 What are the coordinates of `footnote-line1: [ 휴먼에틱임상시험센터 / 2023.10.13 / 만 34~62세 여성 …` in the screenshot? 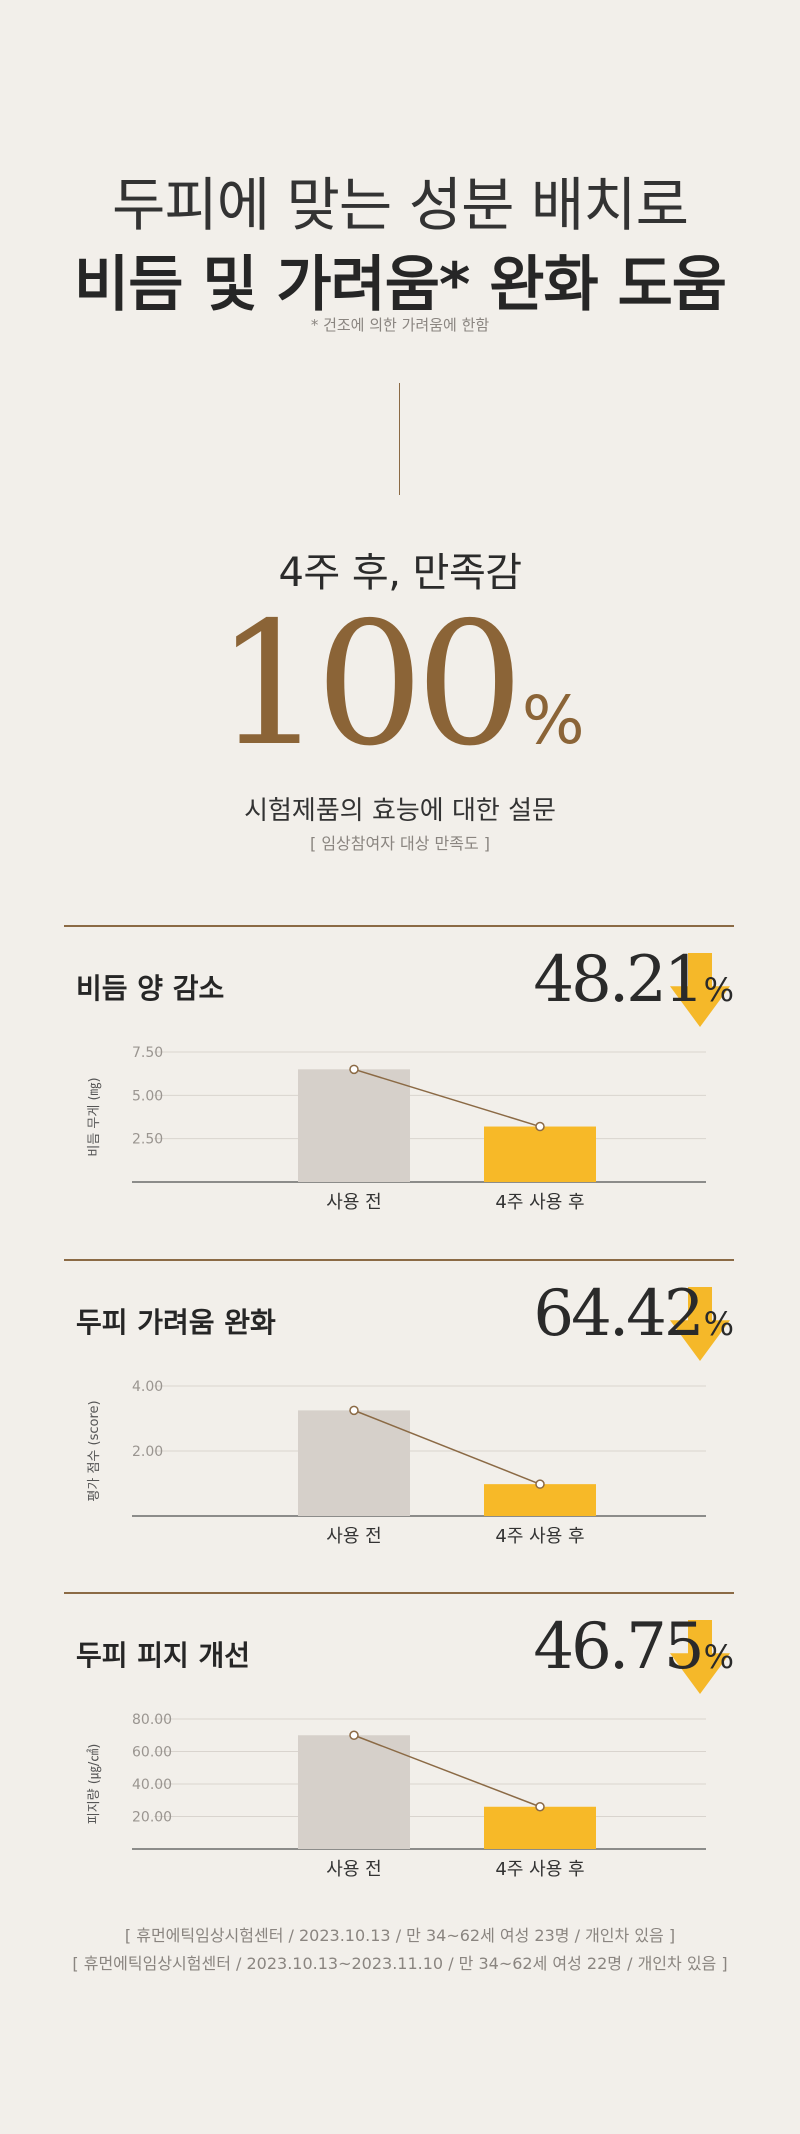 It's located at (400, 1935).